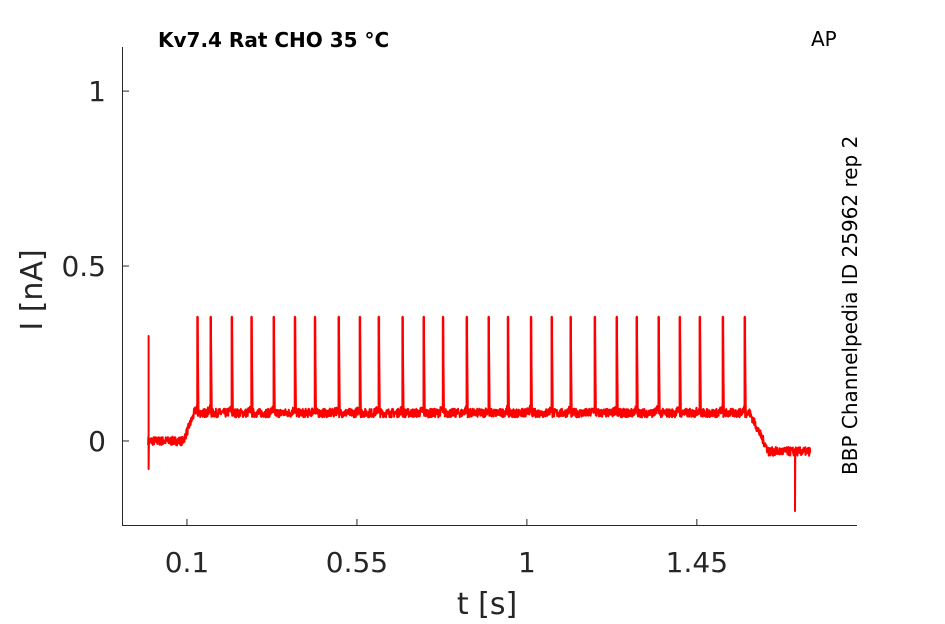 The image size is (945, 624). What do you see at coordinates (273, 40) in the screenshot?
I see `chart-title: Kv7.4 Rat CHO 35 °C` at bounding box center [273, 40].